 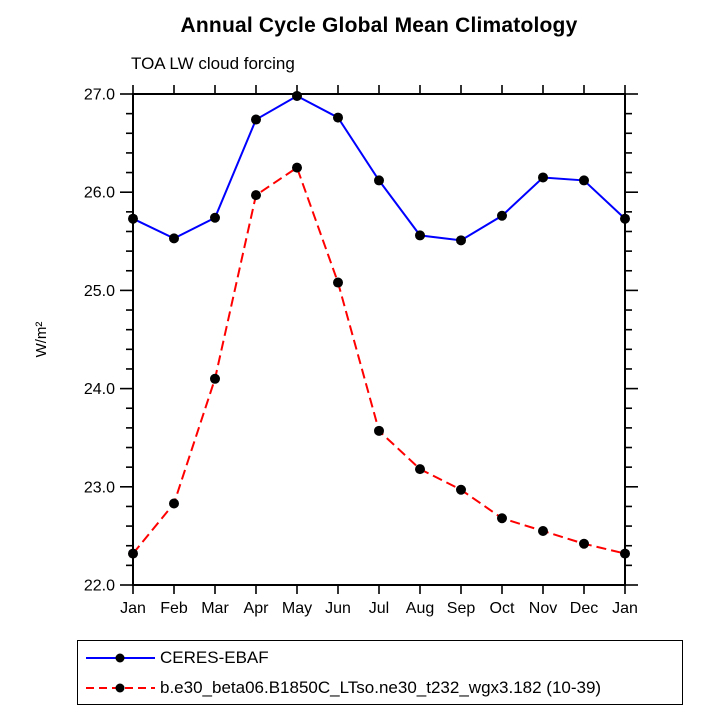 What do you see at coordinates (99, 291) in the screenshot?
I see `y-tick-label: 25.0` at bounding box center [99, 291].